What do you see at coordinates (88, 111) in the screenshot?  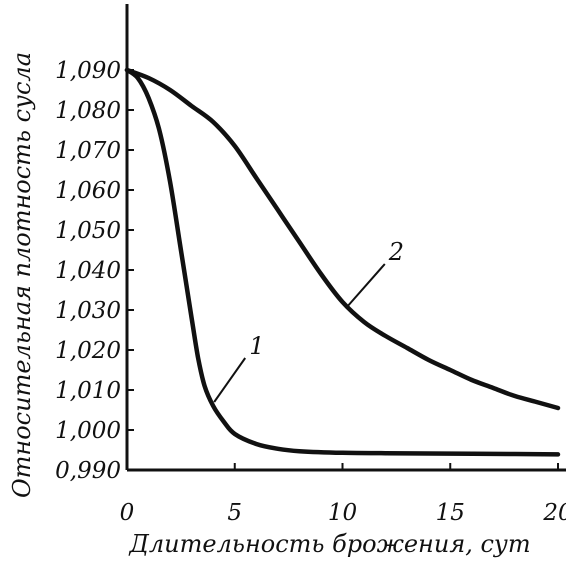 I see `y-tick-label: 1,080` at bounding box center [88, 111].